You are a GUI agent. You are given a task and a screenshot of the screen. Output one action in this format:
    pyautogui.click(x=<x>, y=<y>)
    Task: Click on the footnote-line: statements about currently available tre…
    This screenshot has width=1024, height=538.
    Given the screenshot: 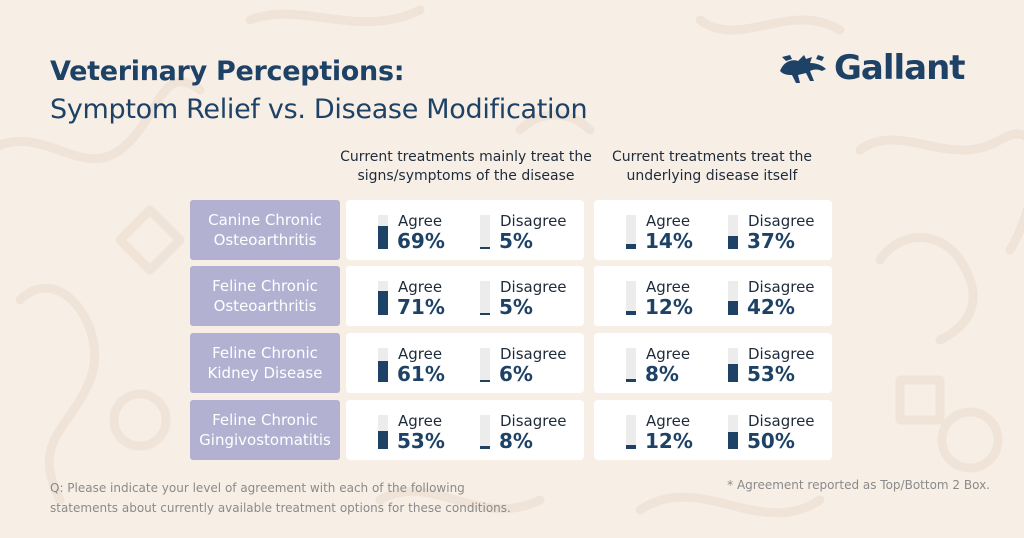 What is the action you would take?
    pyautogui.click(x=280, y=508)
    